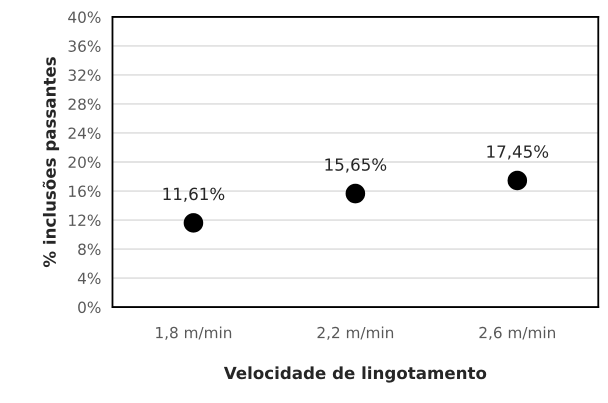 The image size is (608, 403). I want to click on y-axis-title: % inclusões passantes, so click(51, 162).